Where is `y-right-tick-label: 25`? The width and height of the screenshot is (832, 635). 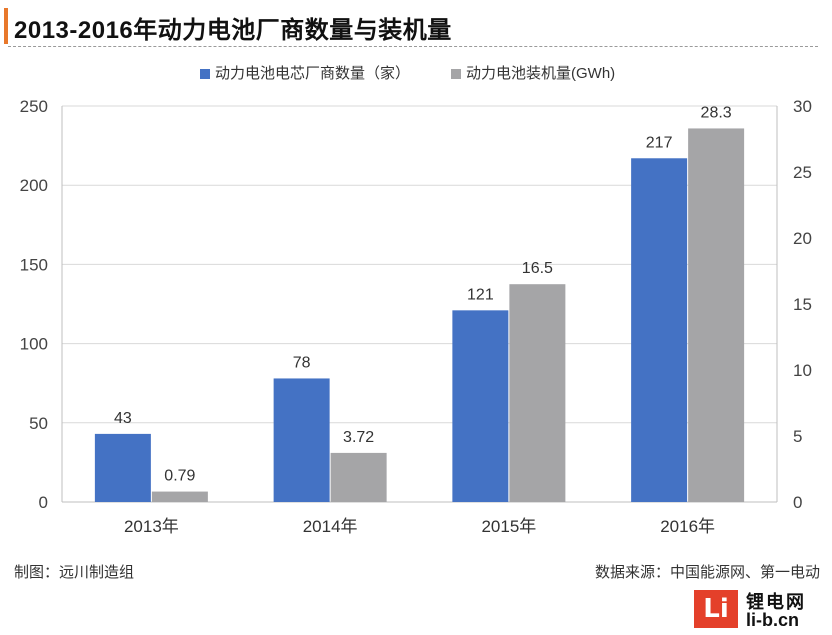
y-right-tick-label: 25 is located at coordinates (802, 172).